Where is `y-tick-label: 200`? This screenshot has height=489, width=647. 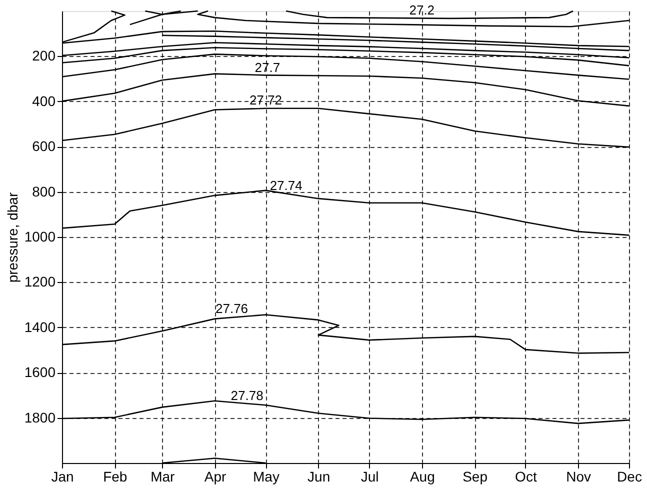
y-tick-label: 200 is located at coordinates (44, 56).